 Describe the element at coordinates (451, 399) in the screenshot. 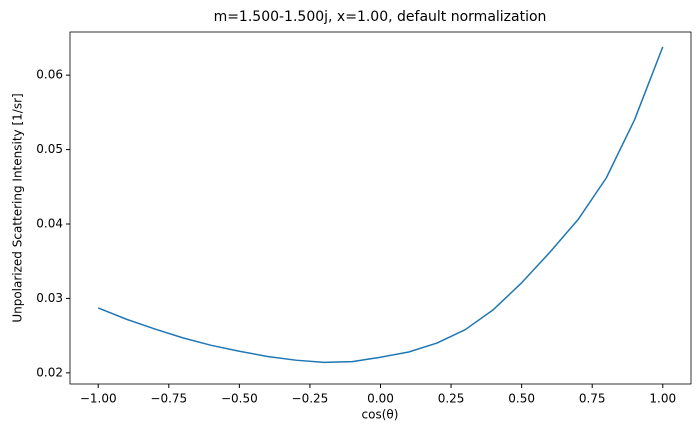

I see `x-tick-label: 0.25` at that location.